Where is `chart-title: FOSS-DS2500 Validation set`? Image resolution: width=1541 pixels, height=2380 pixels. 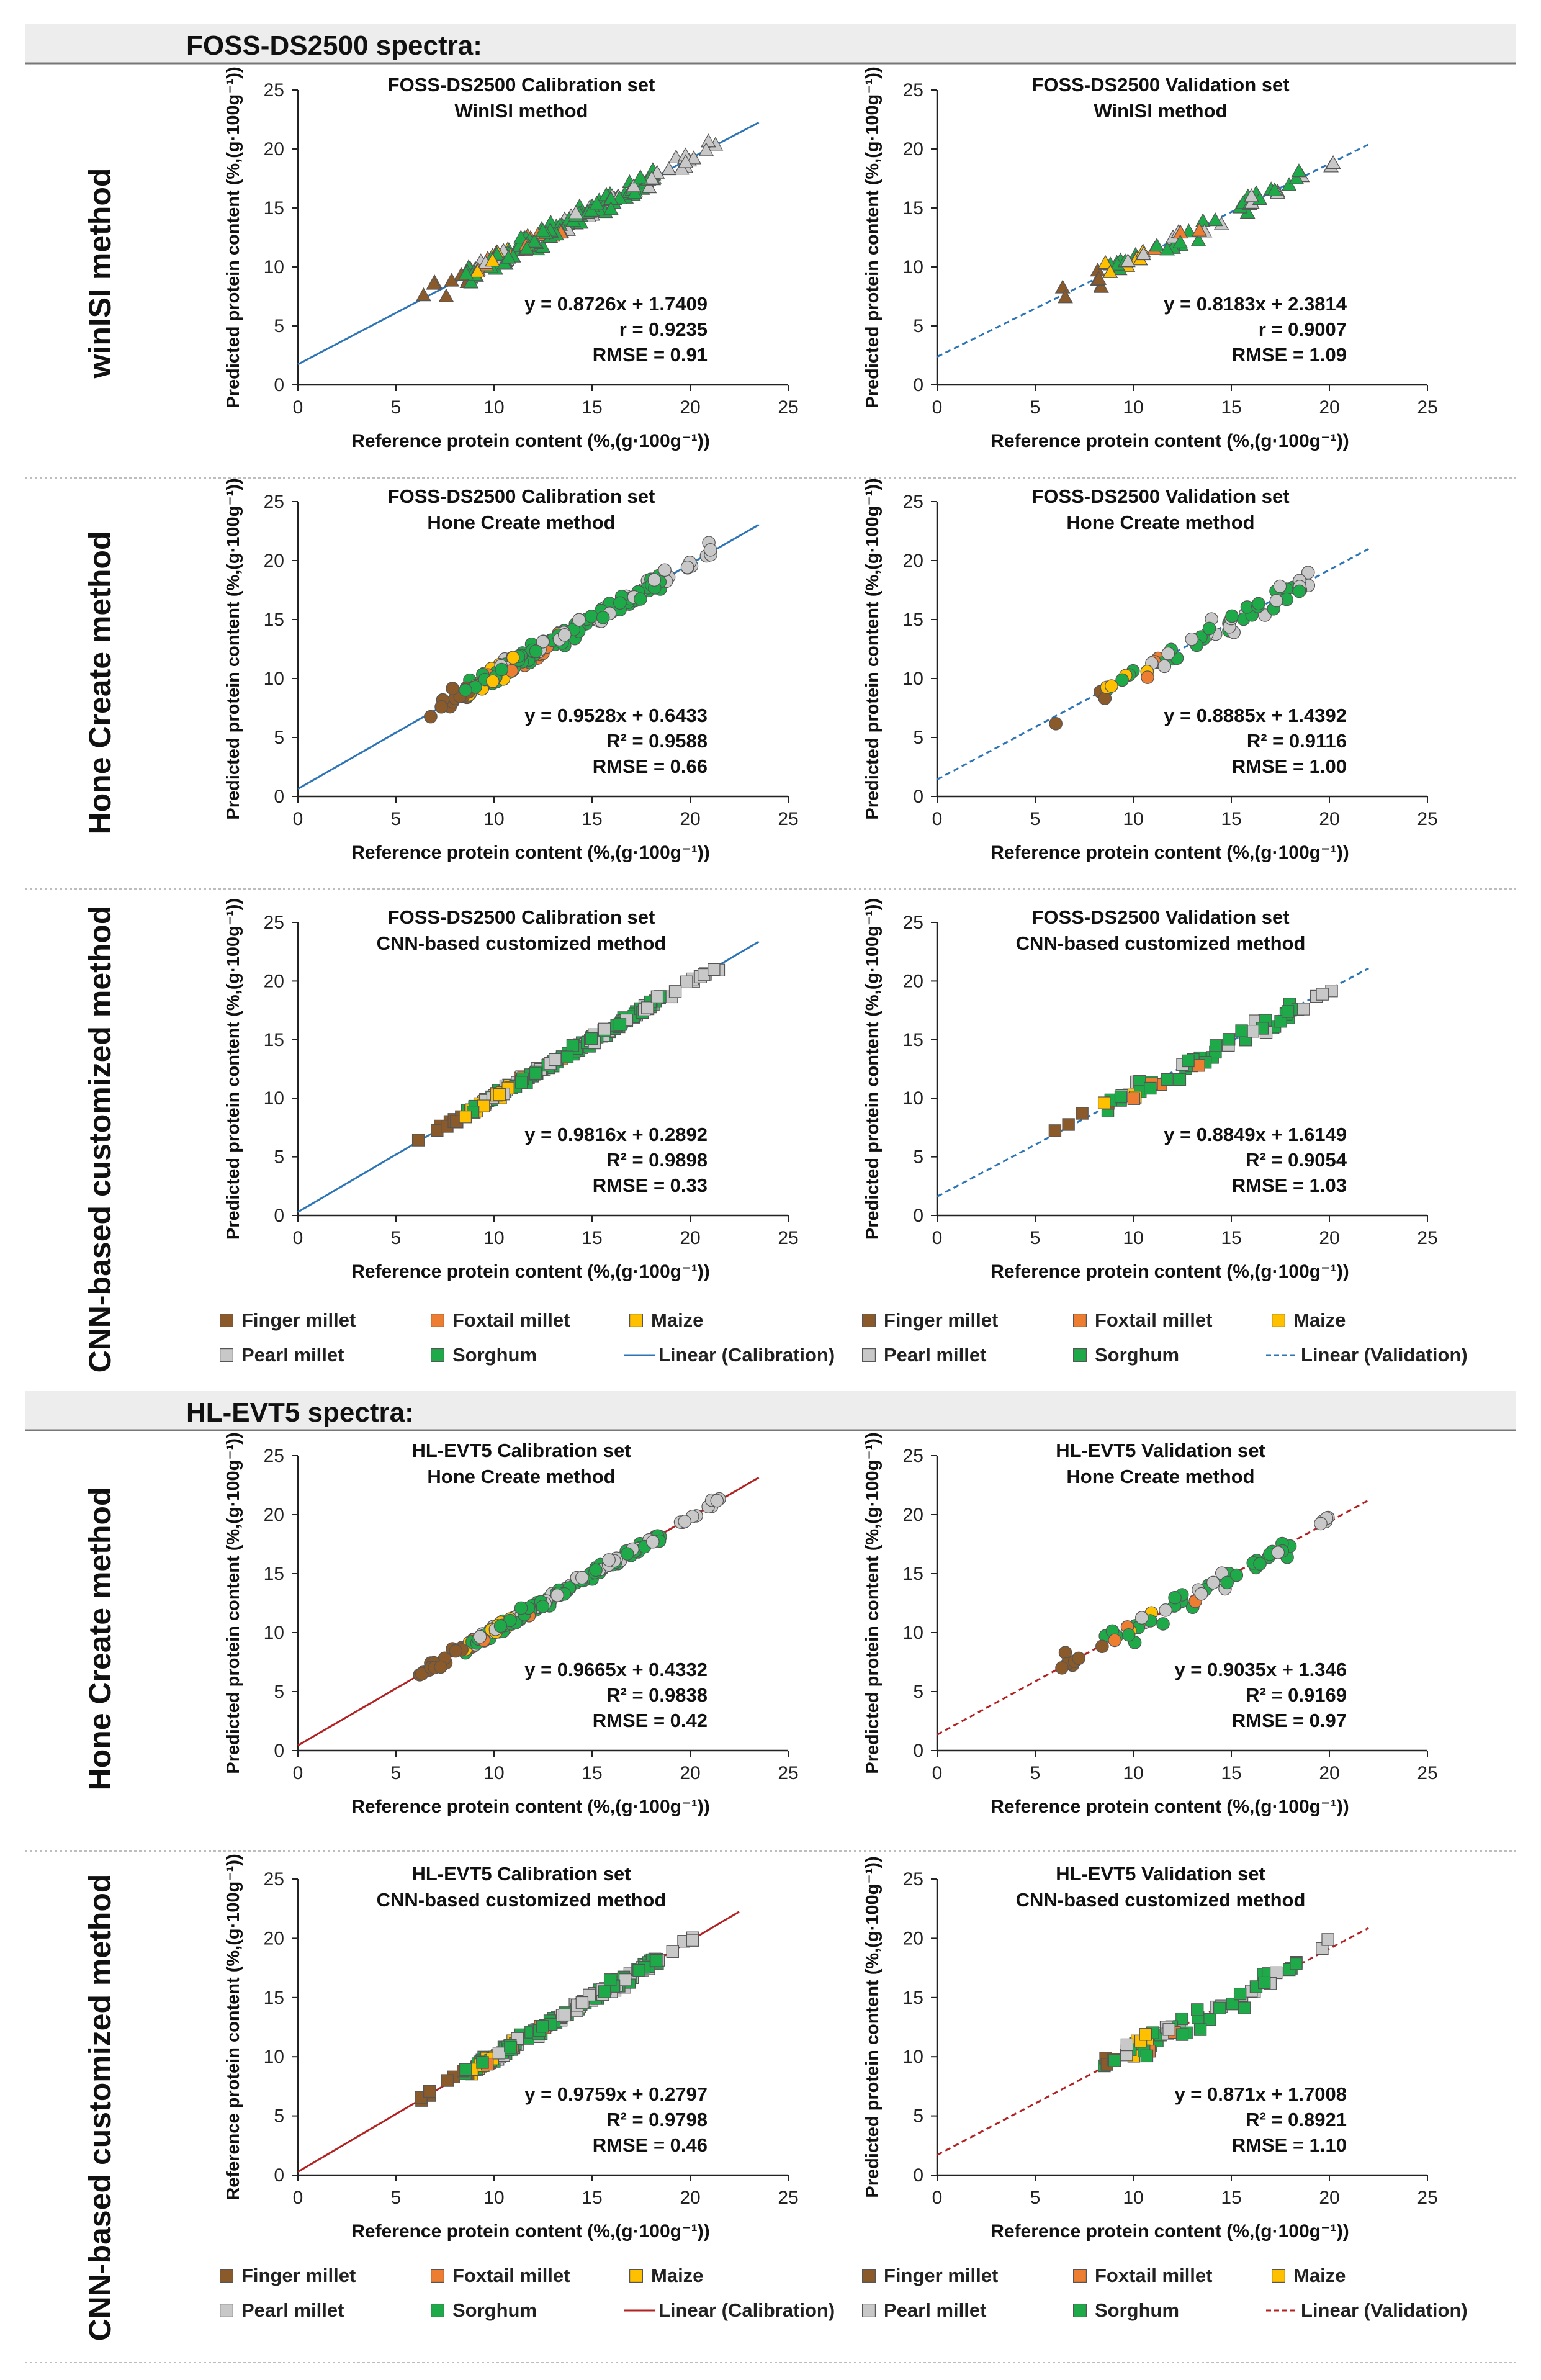 chart-title: FOSS-DS2500 Validation set is located at coordinates (1160, 917).